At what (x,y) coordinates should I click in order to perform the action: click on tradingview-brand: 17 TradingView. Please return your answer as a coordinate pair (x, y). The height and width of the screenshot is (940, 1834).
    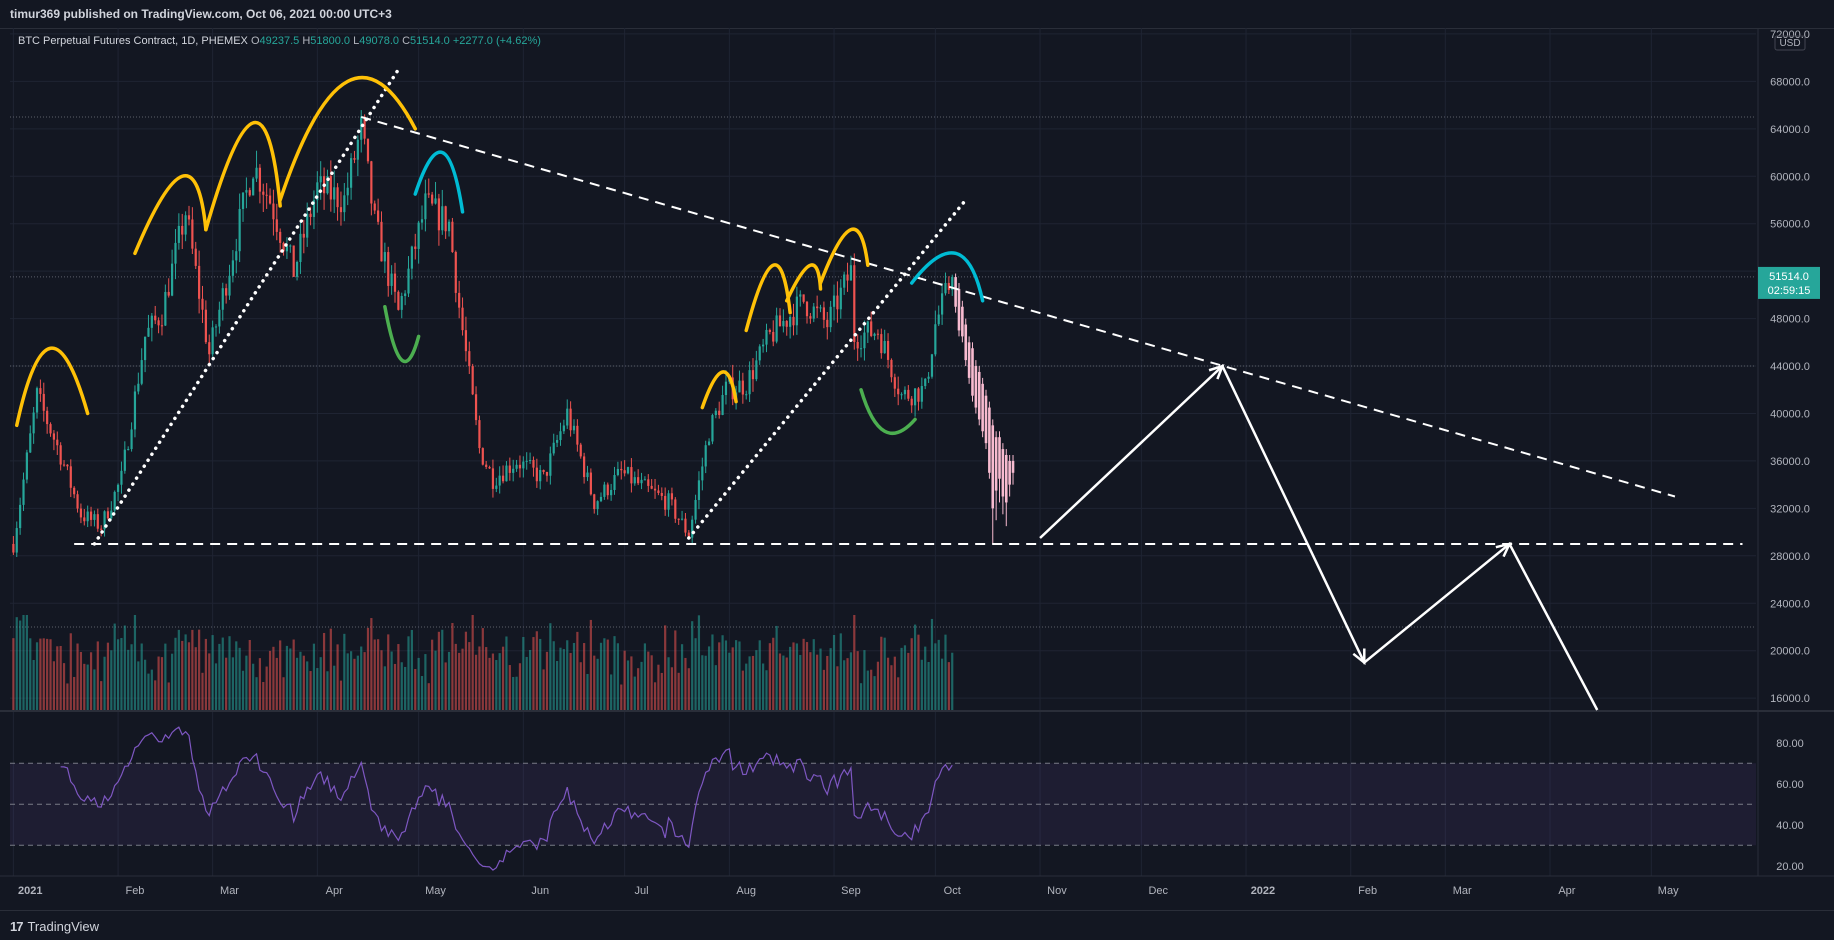
    Looking at the image, I should click on (54, 926).